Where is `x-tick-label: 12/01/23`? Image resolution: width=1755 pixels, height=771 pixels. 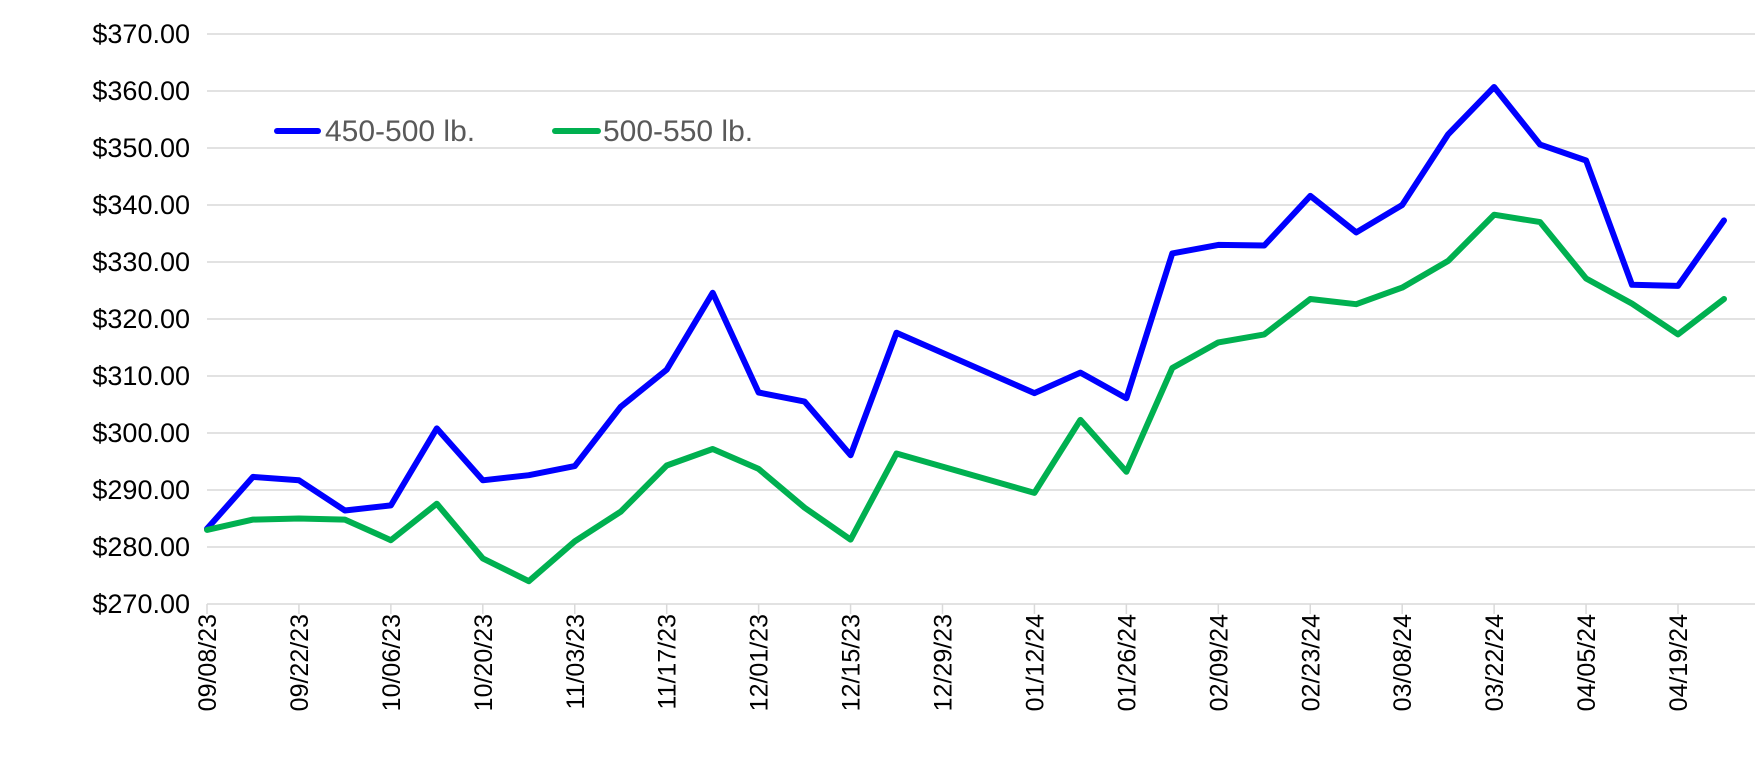
x-tick-label: 12/01/23 is located at coordinates (760, 662).